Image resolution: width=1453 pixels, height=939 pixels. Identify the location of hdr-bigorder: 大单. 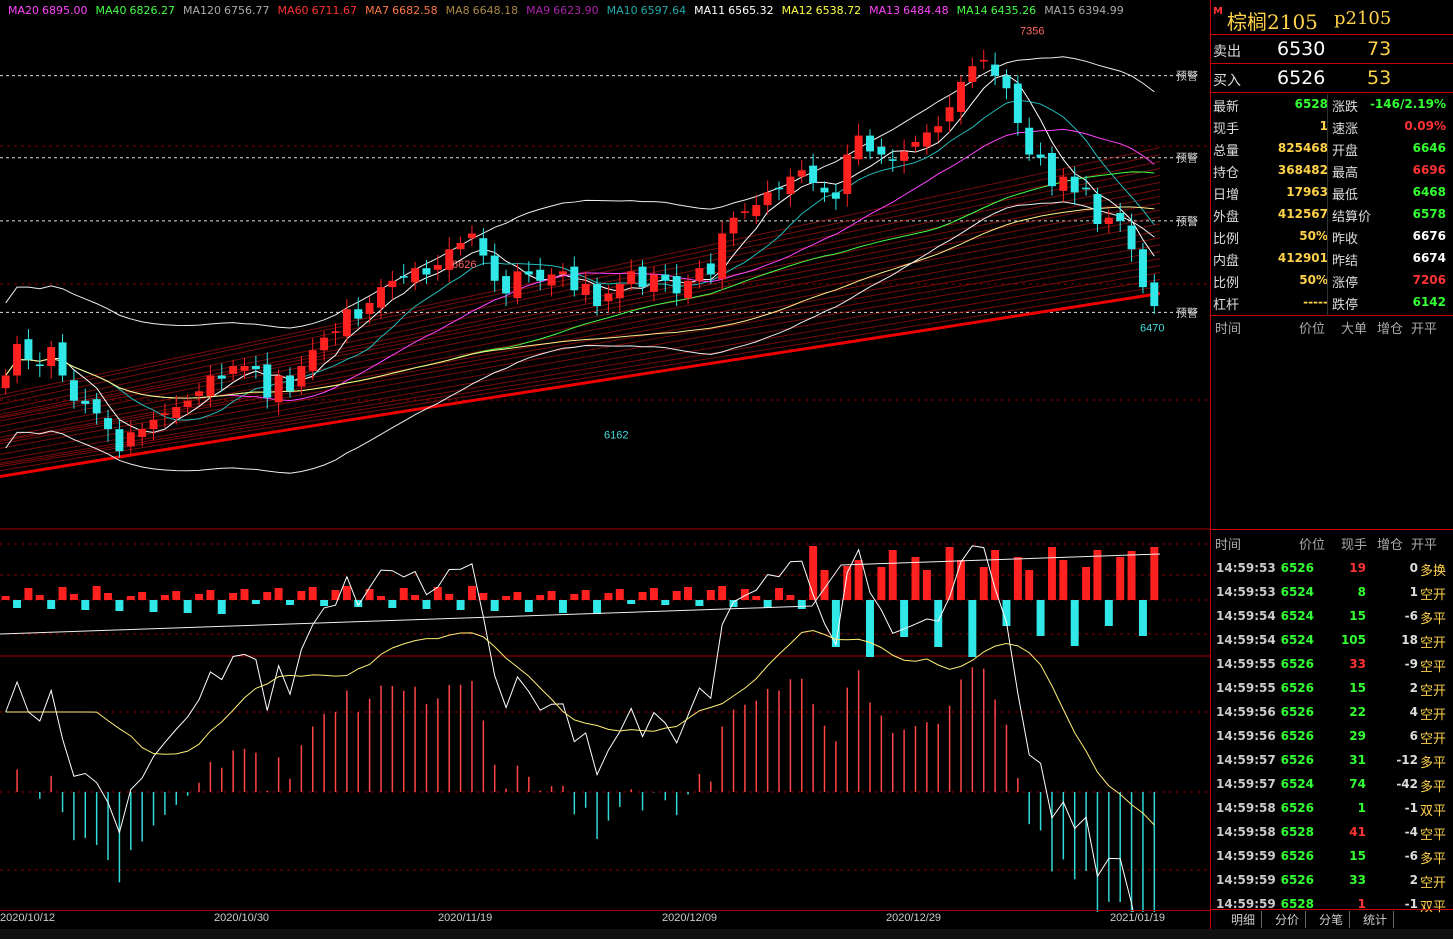
(1354, 329).